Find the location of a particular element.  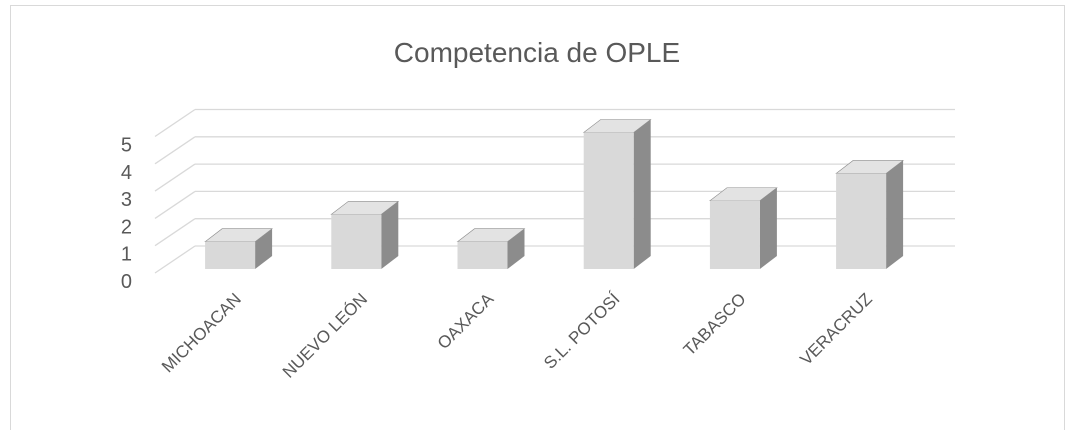

x-tick-label: MICHOACAN is located at coordinates (201, 332).